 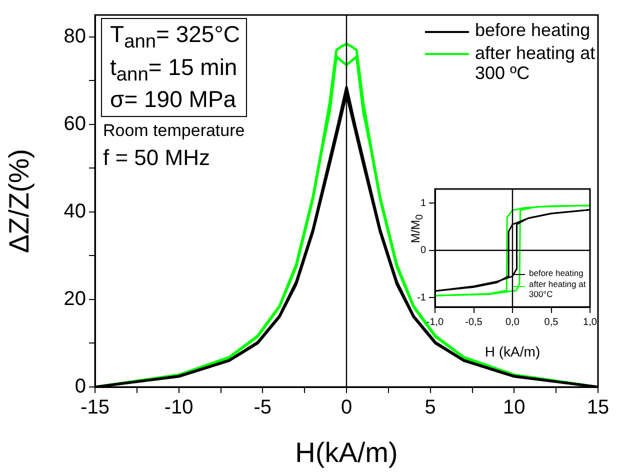 I want to click on x-tick-label: -5, so click(x=263, y=407).